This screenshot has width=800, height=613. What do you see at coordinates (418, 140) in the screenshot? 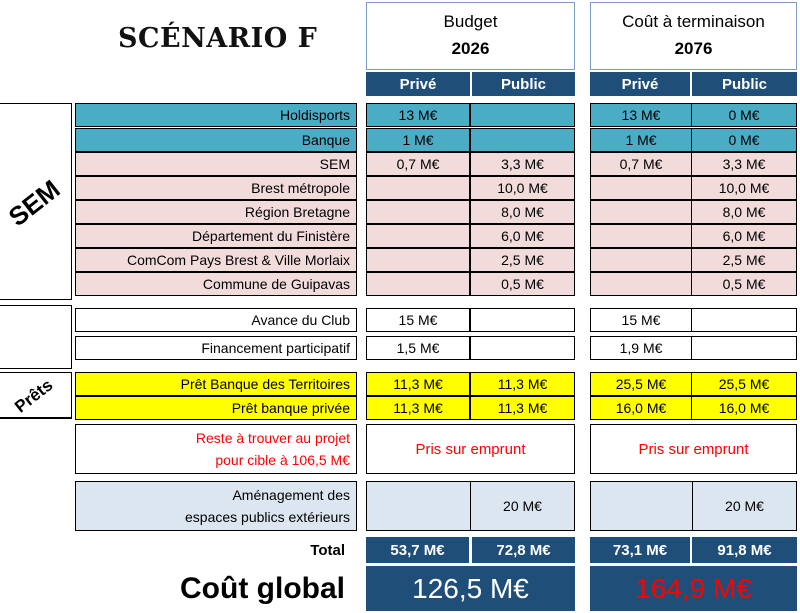
I see `row-cell-b-prive: 1 M€` at bounding box center [418, 140].